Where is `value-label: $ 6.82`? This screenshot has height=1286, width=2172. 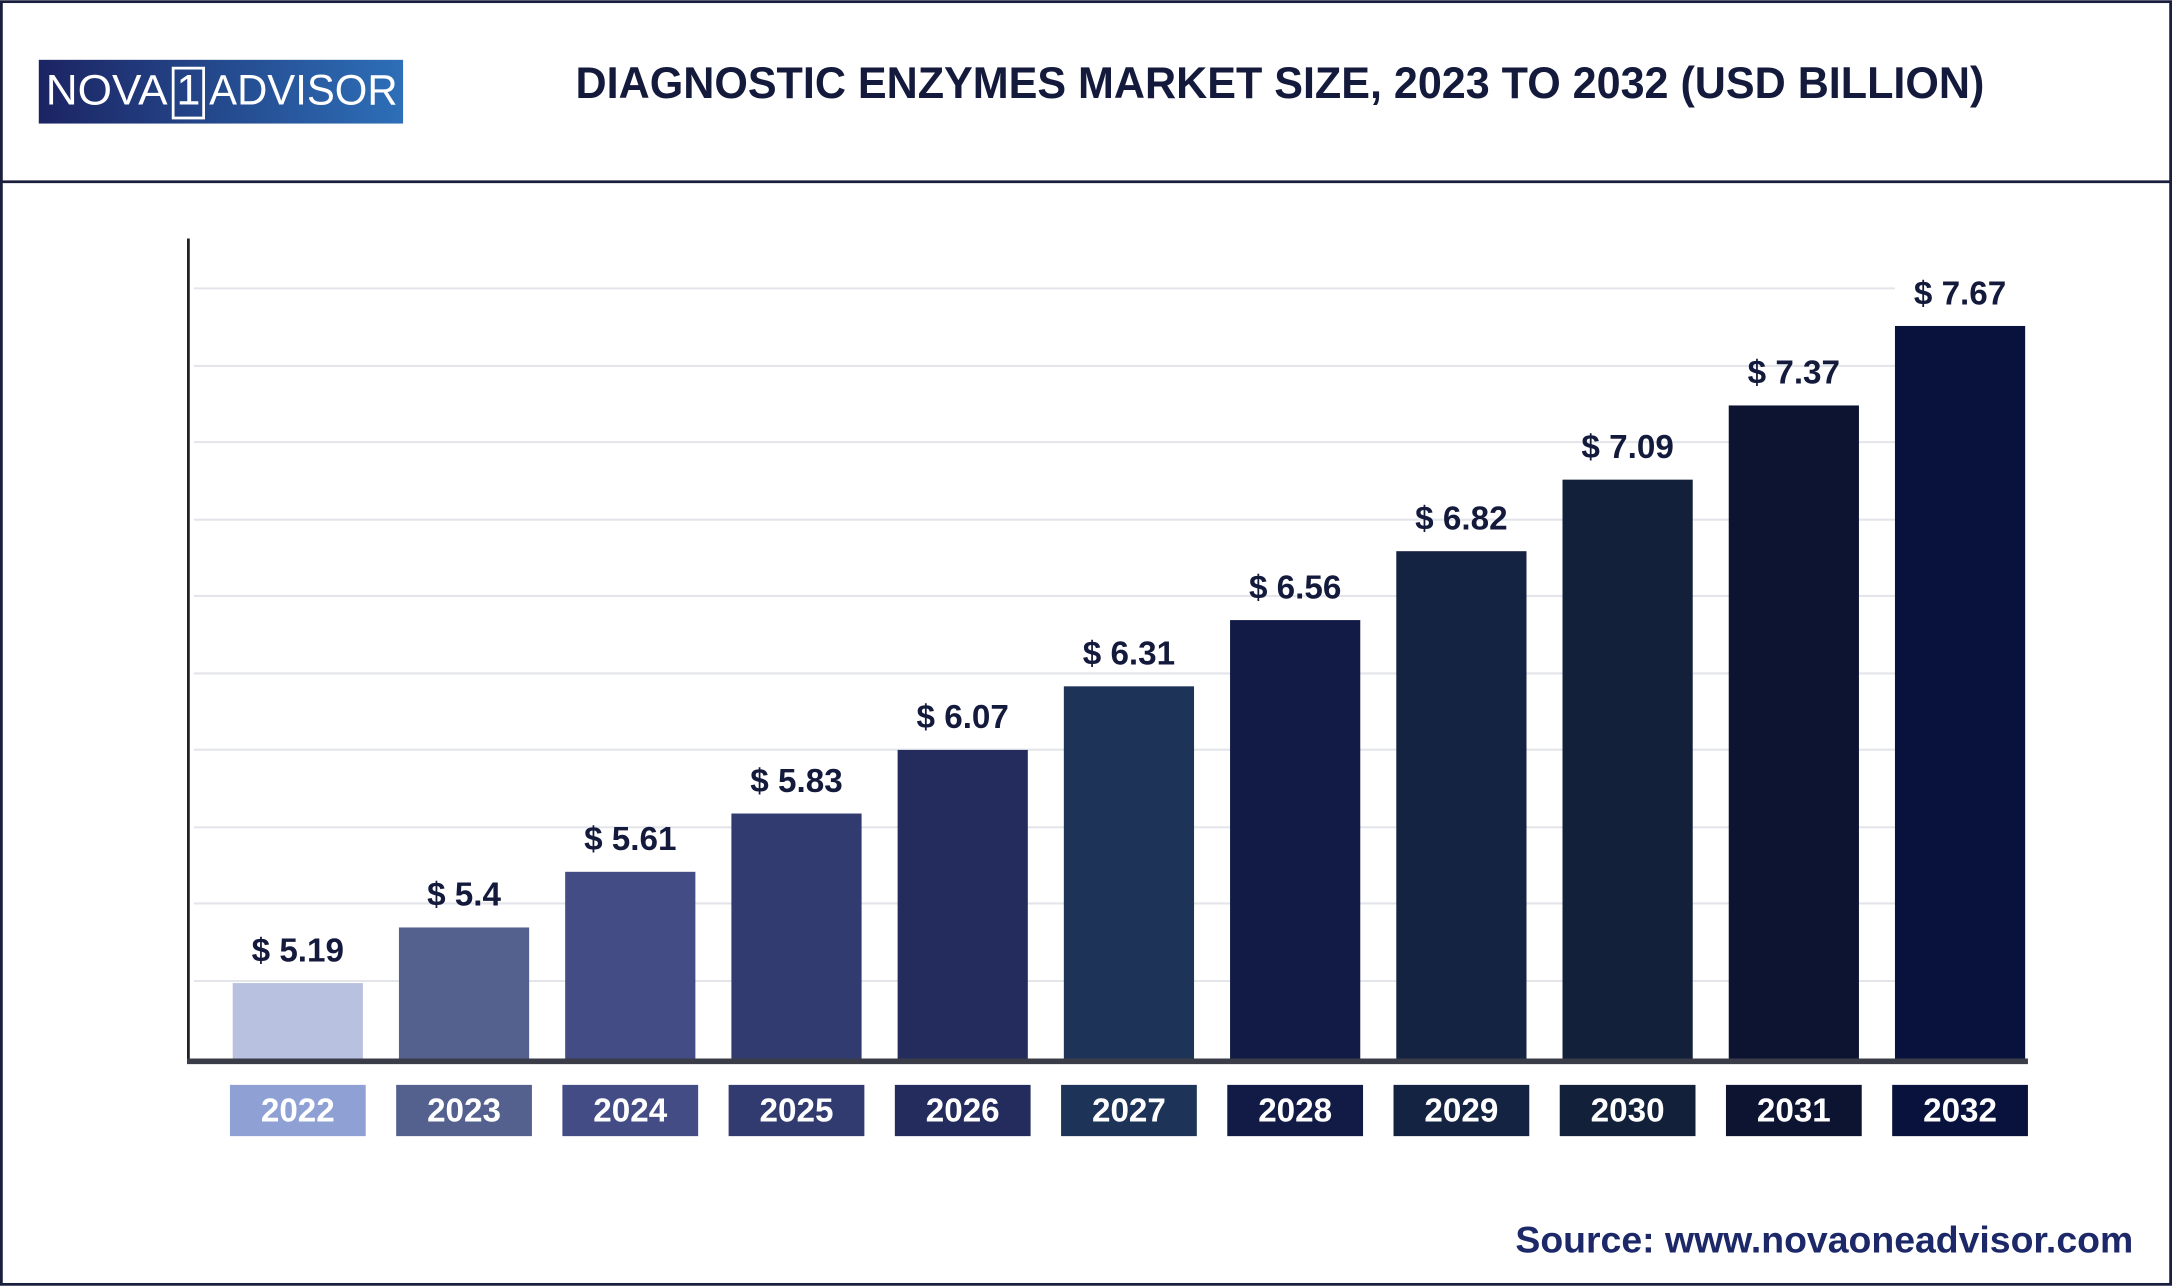 value-label: $ 6.82 is located at coordinates (1461, 518).